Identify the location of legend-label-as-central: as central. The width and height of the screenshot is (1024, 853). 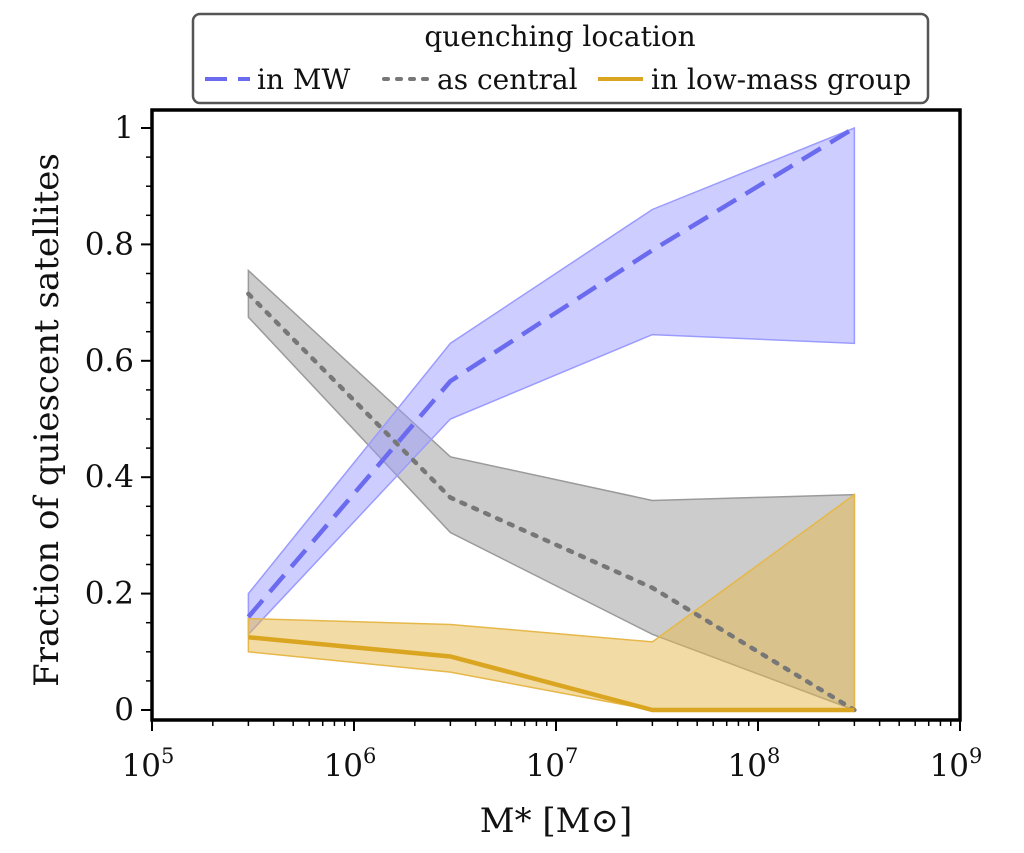
(507, 79).